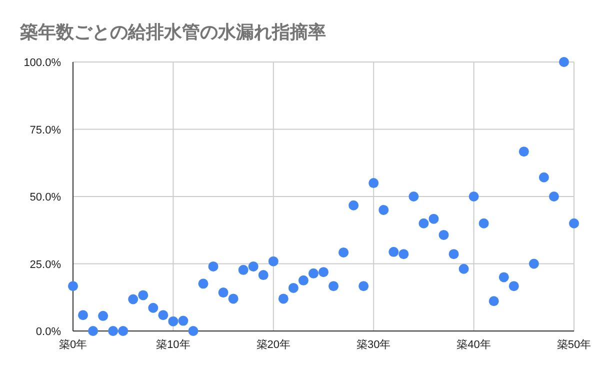 This screenshot has width=600, height=371. I want to click on x-tick-label: 築10年, so click(173, 345).